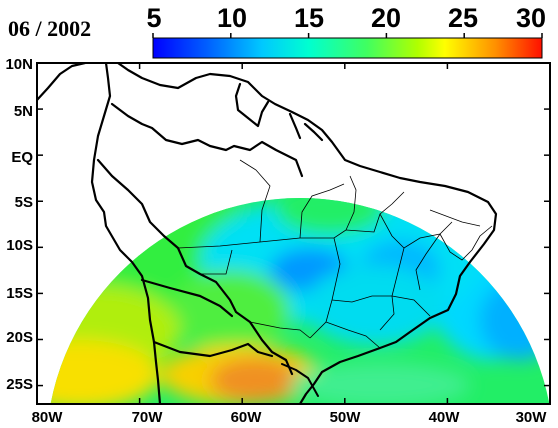 This screenshot has width=558, height=428. Describe the element at coordinates (346, 417) in the screenshot. I see `lon-label-50w: 50W` at that location.